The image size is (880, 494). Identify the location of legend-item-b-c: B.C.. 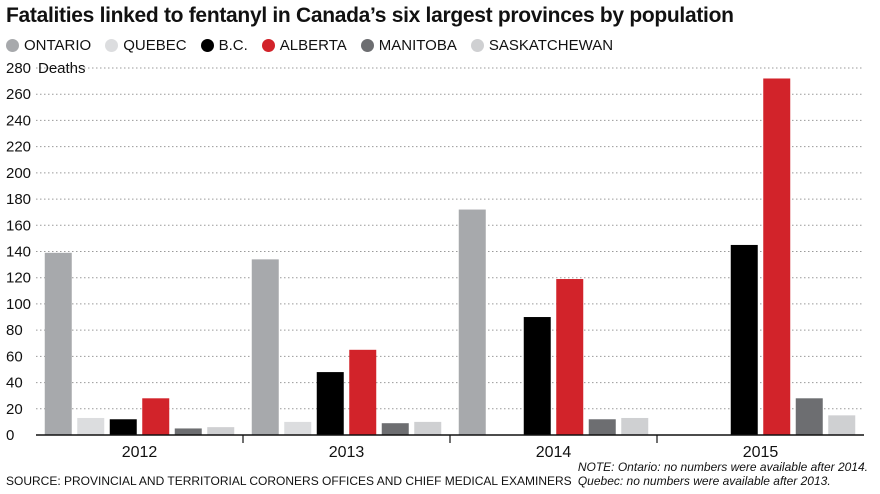
(224, 45).